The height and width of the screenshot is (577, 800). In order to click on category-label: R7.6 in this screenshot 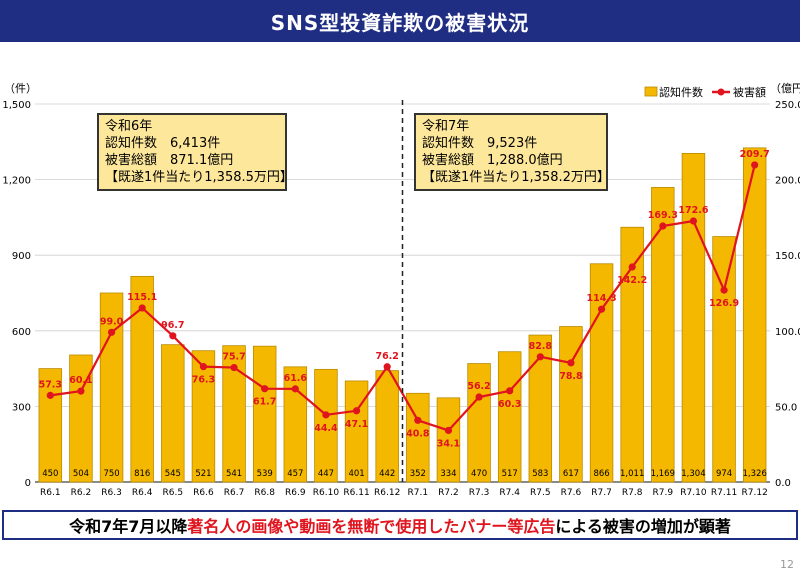, I will do `click(571, 493)`.